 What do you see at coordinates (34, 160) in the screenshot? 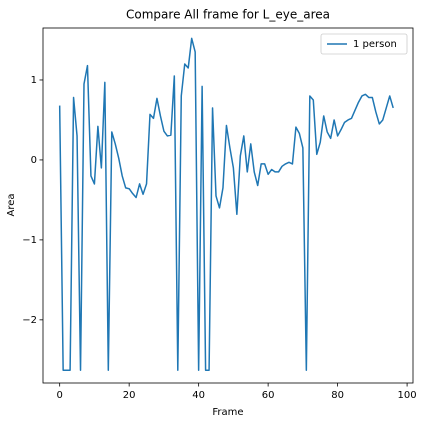
I see `y-tick-label: 0` at bounding box center [34, 160].